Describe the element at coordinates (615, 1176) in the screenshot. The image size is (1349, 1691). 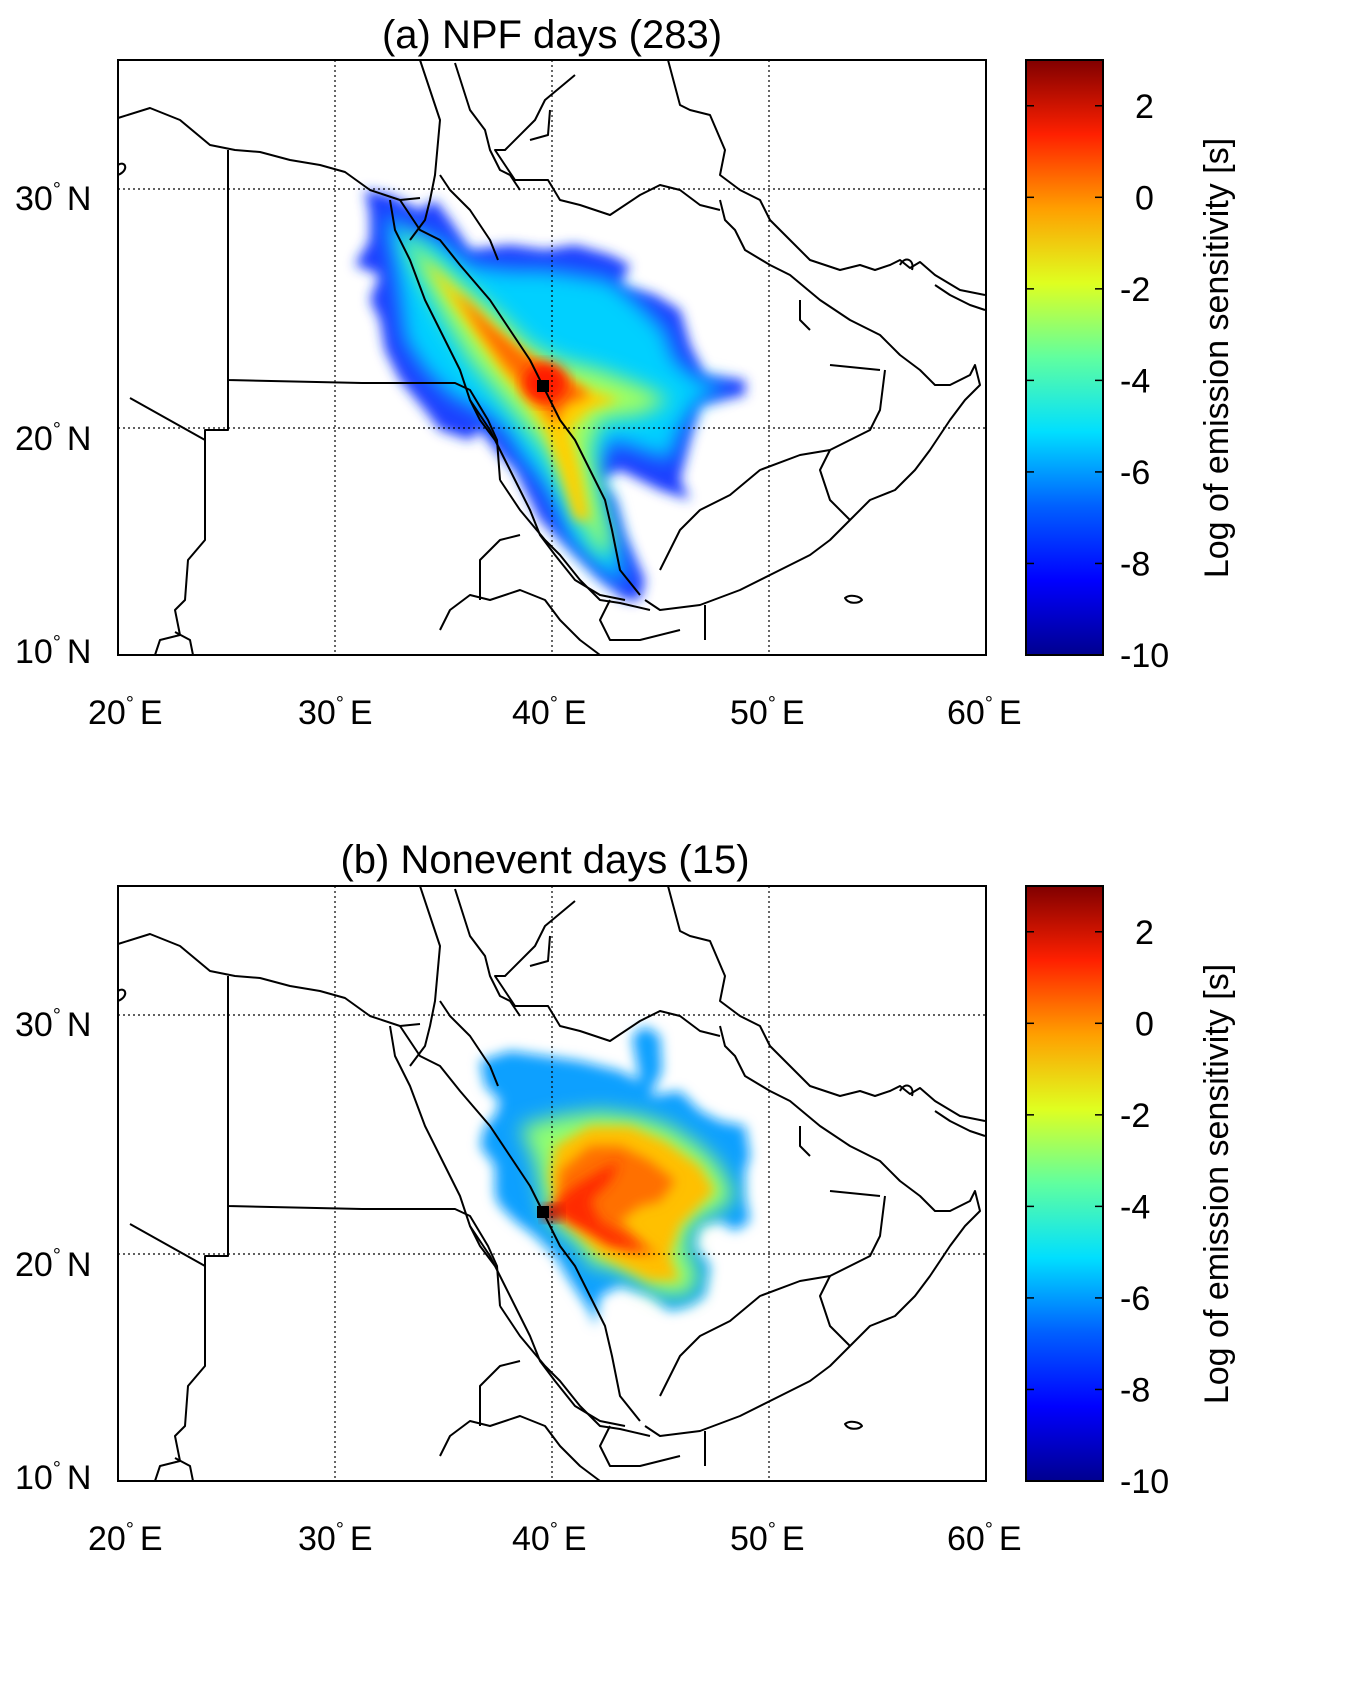
I see `panel-b-plume` at that location.